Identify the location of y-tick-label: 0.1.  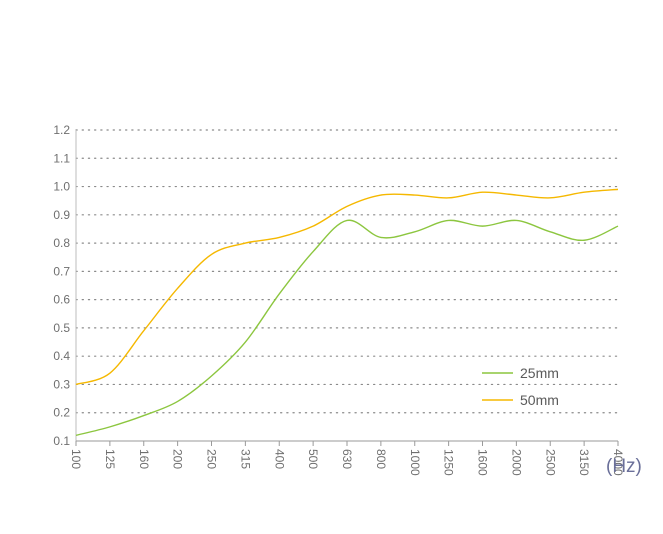
(61, 441).